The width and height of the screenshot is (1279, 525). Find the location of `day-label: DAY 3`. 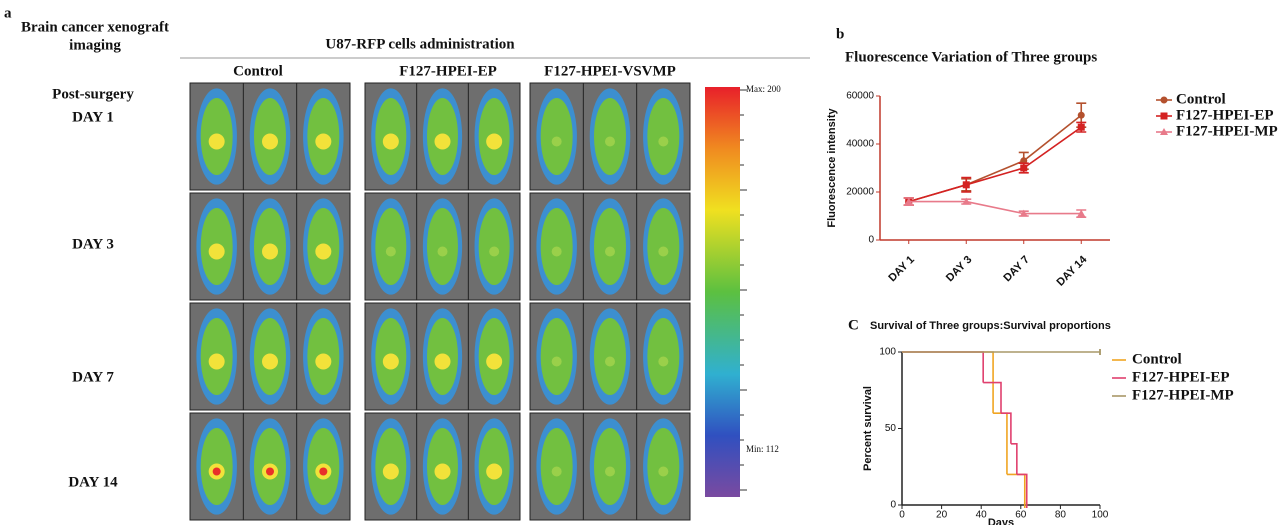

day-label: DAY 3 is located at coordinates (93, 244).